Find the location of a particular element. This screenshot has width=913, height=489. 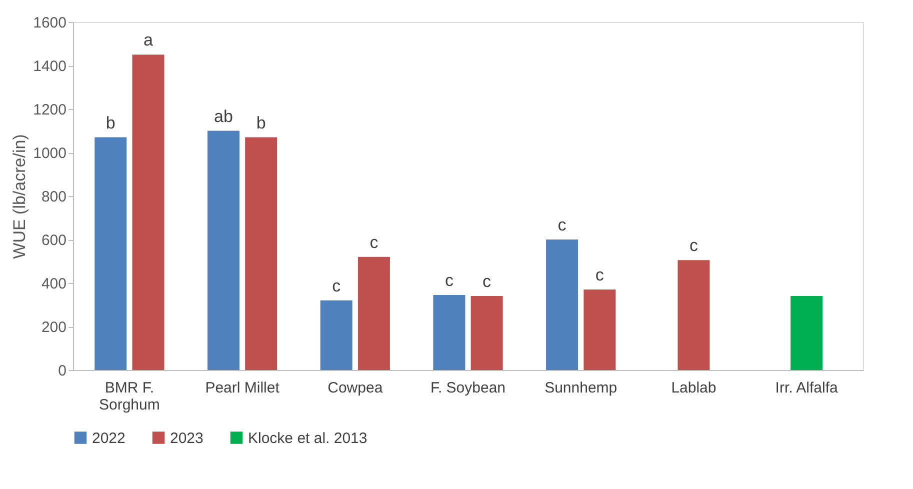

y-tick-label: 800 is located at coordinates (53, 197).